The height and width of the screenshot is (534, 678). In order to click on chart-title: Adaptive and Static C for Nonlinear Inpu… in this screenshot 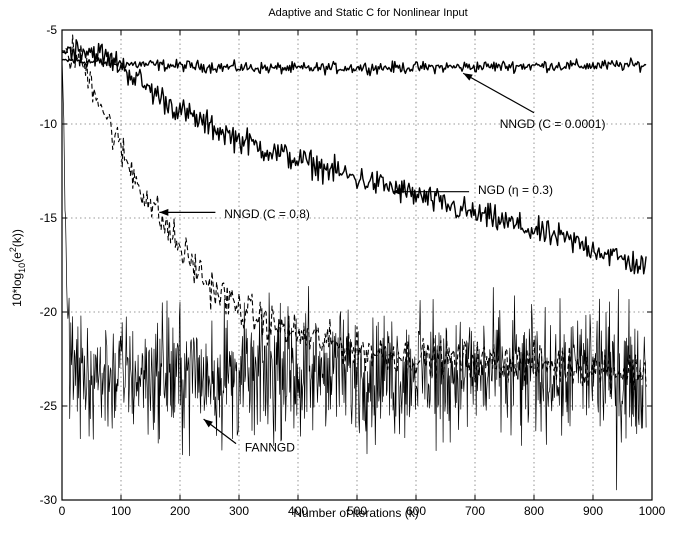, I will do `click(367, 13)`.